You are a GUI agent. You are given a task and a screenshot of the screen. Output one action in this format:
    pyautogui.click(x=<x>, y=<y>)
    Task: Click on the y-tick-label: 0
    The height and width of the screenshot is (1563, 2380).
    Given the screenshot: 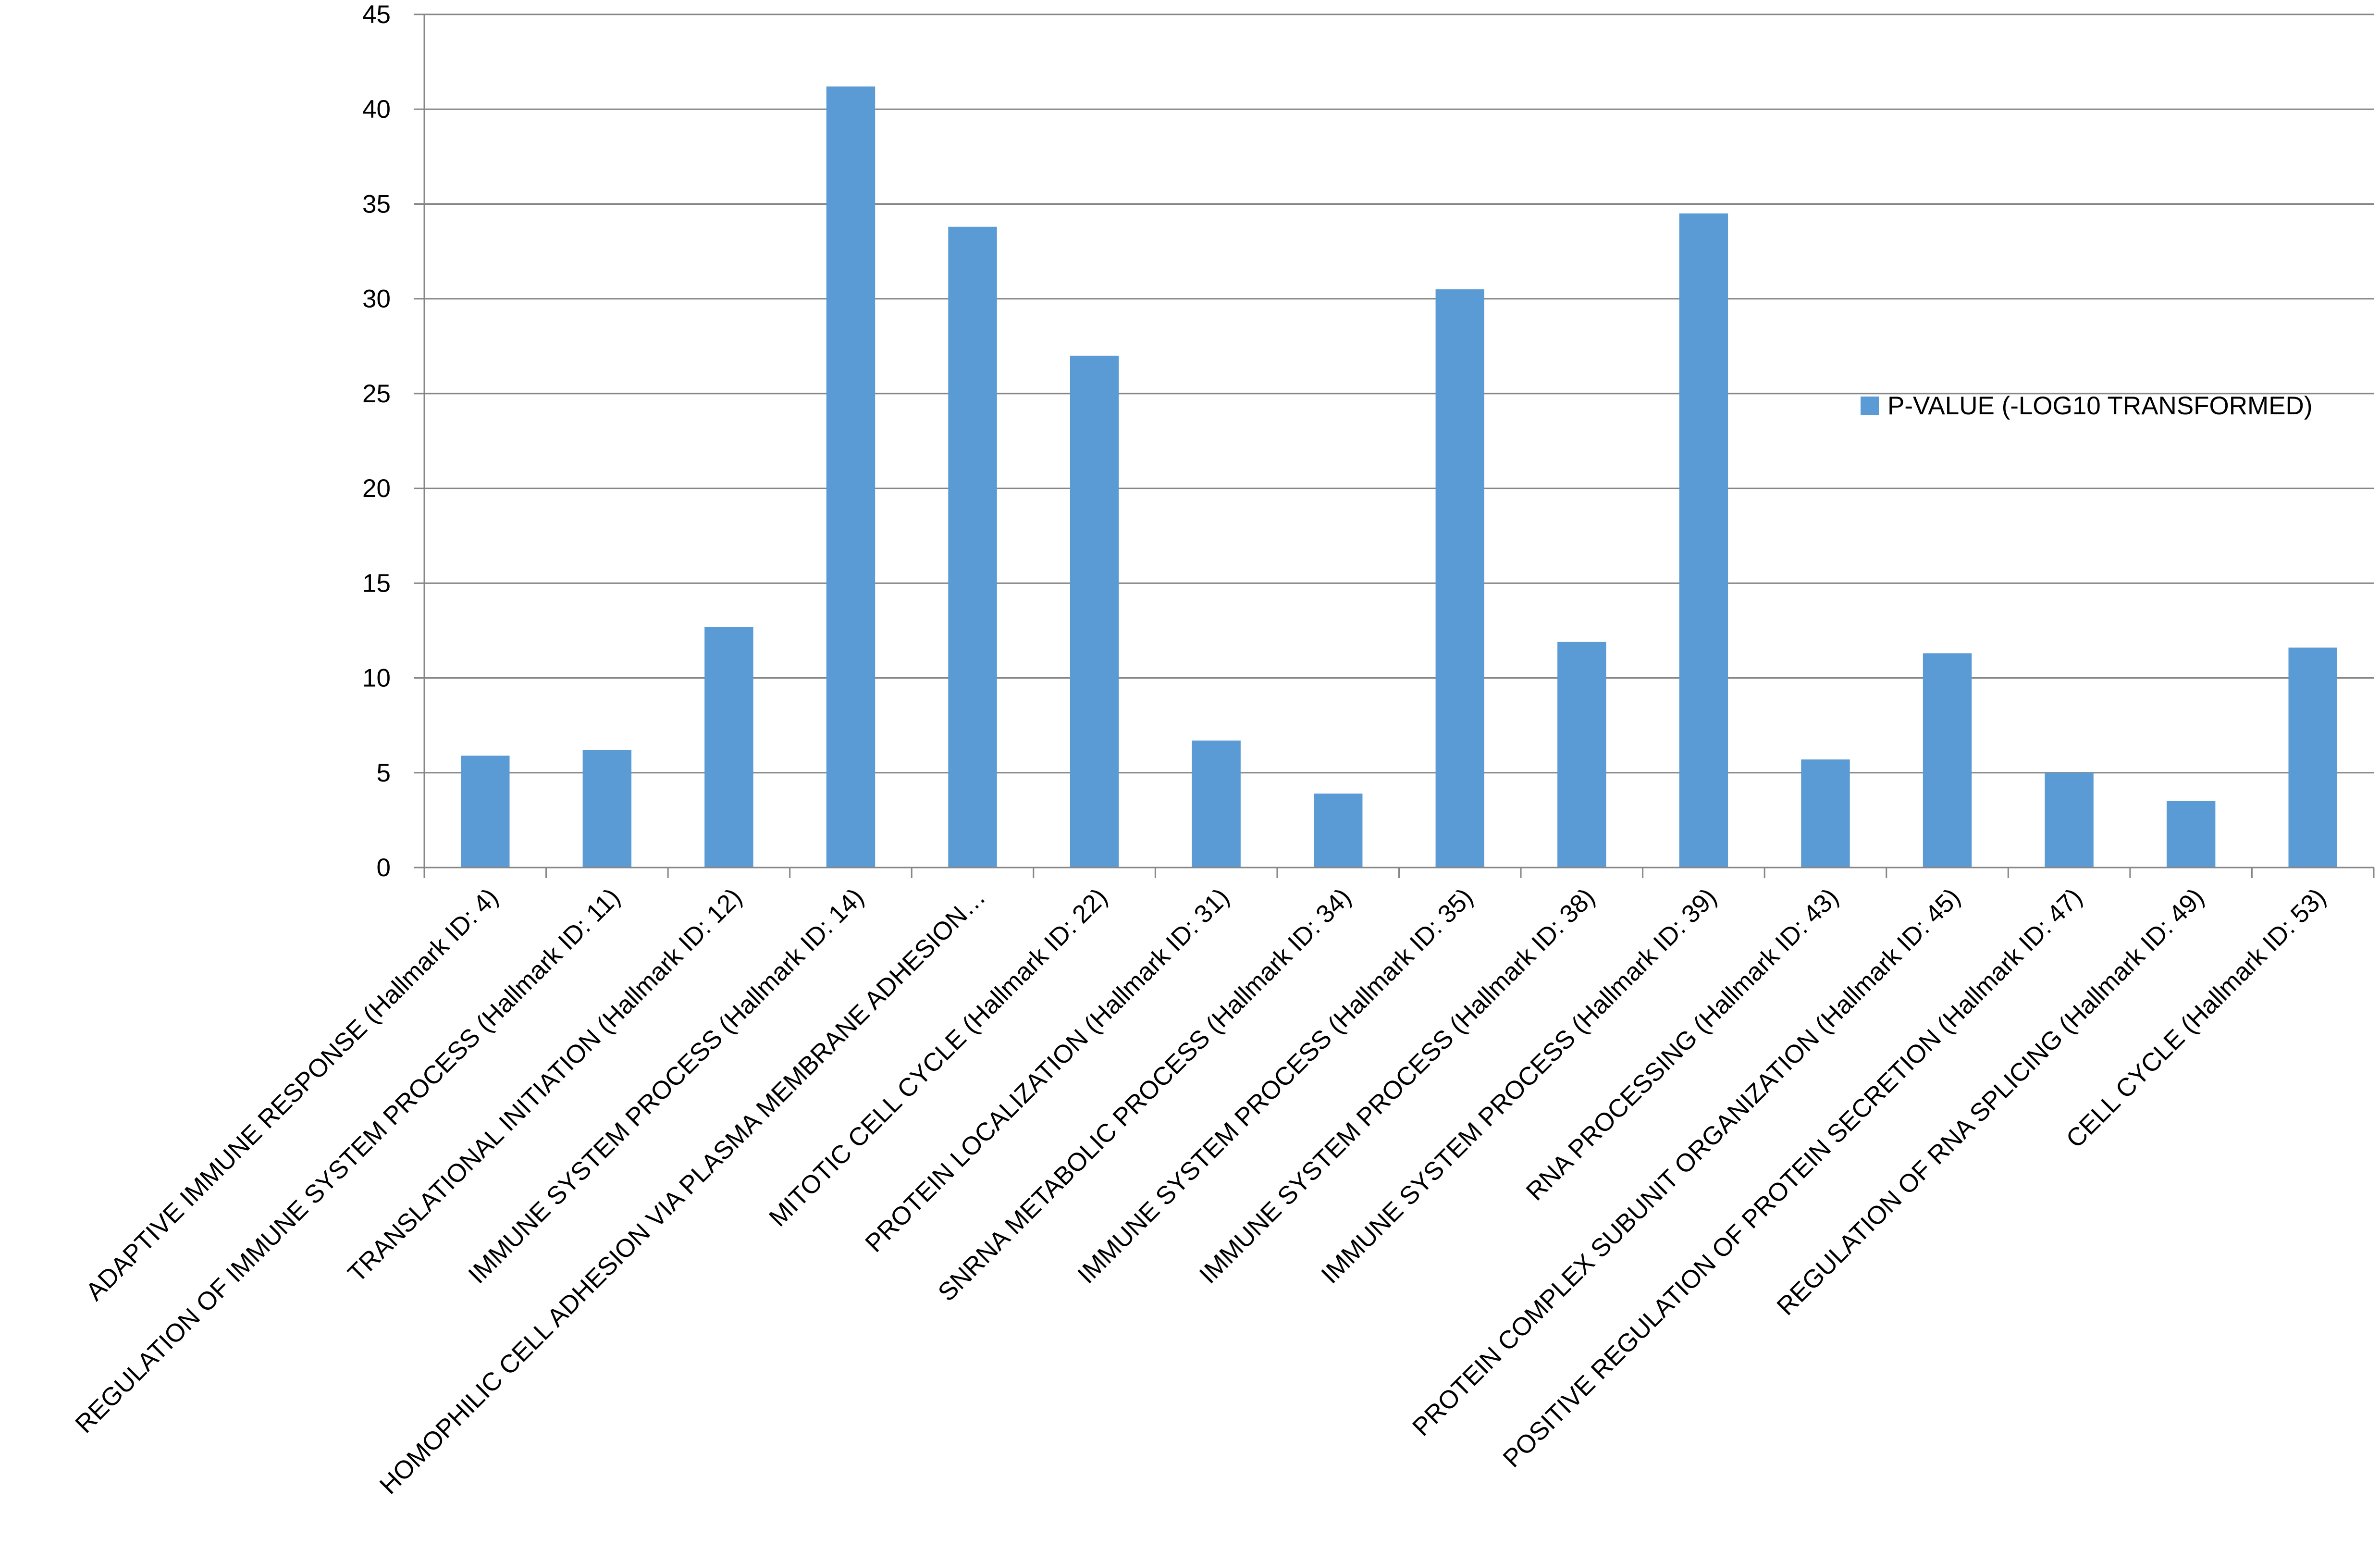 What is the action you would take?
    pyautogui.click(x=384, y=868)
    